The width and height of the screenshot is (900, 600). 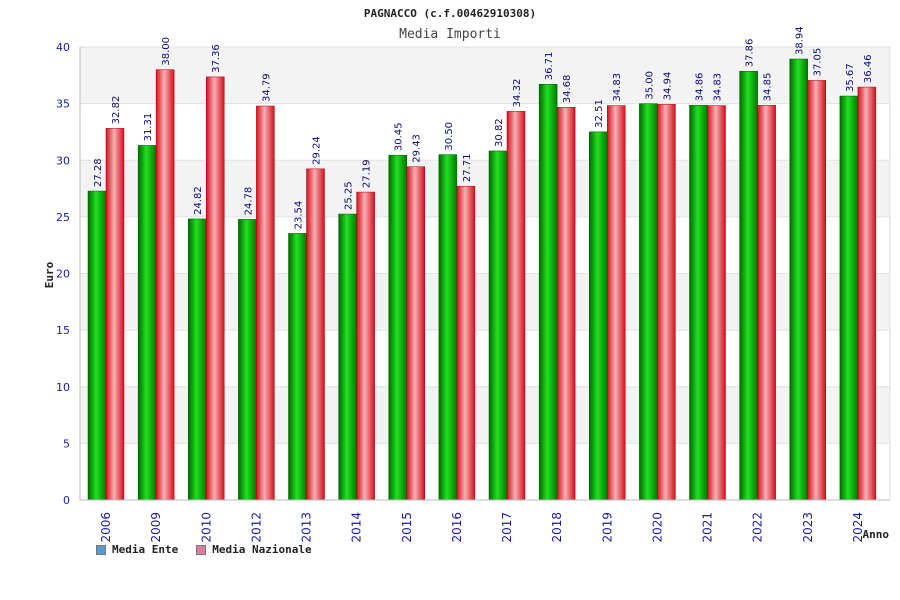 I want to click on y-tick-label: 5, so click(x=66, y=443).